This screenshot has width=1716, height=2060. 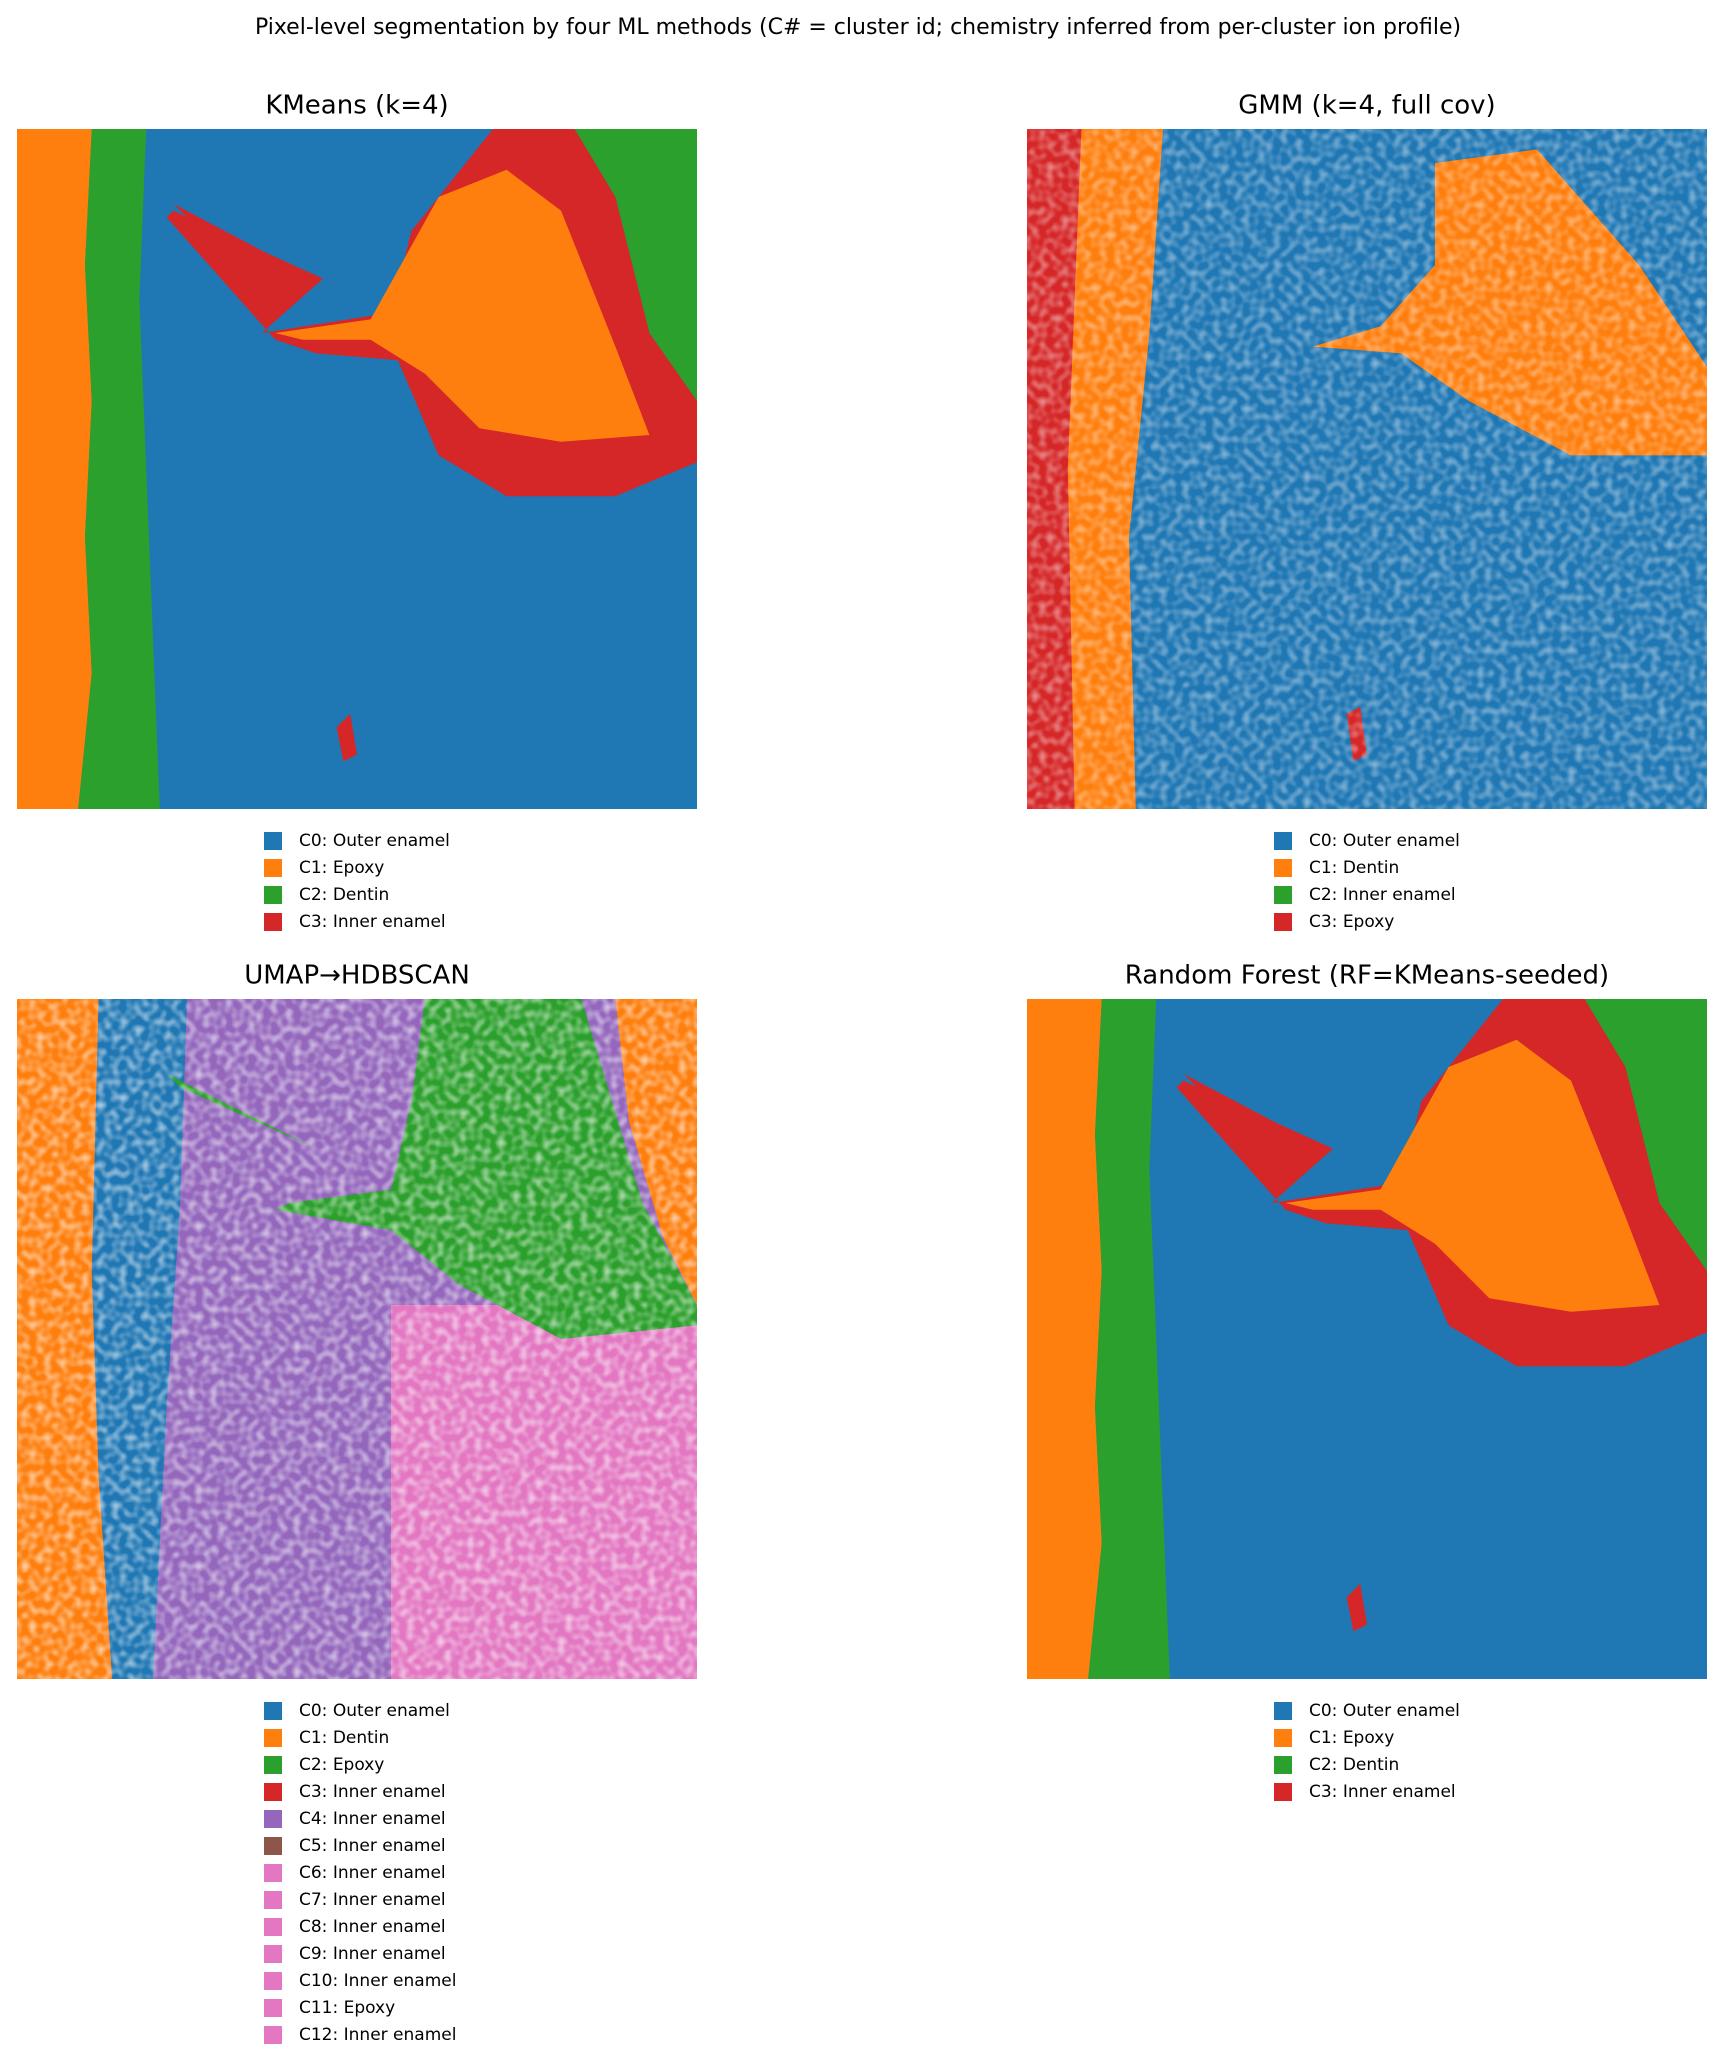 I want to click on panel-title: GMM (k=4, full cov), so click(x=1366, y=106).